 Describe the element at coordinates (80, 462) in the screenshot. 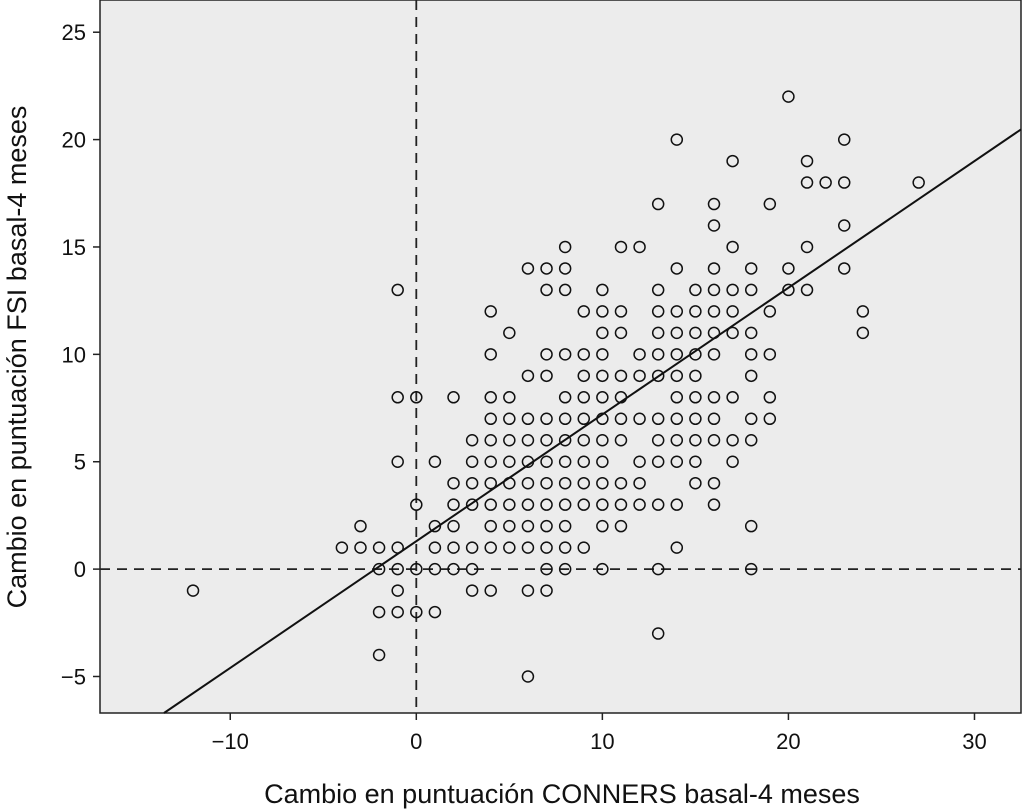

I see `y-tick-label: 5` at that location.